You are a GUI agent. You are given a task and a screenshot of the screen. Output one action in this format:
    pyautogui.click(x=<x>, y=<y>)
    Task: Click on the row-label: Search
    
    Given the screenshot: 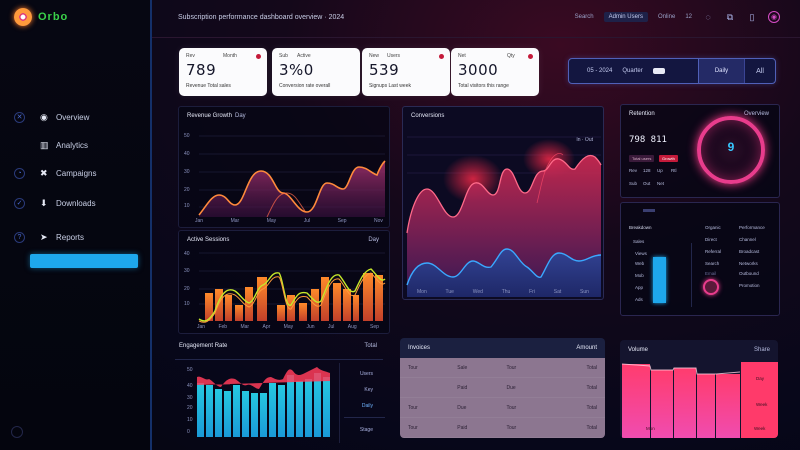 What is the action you would take?
    pyautogui.click(x=712, y=263)
    